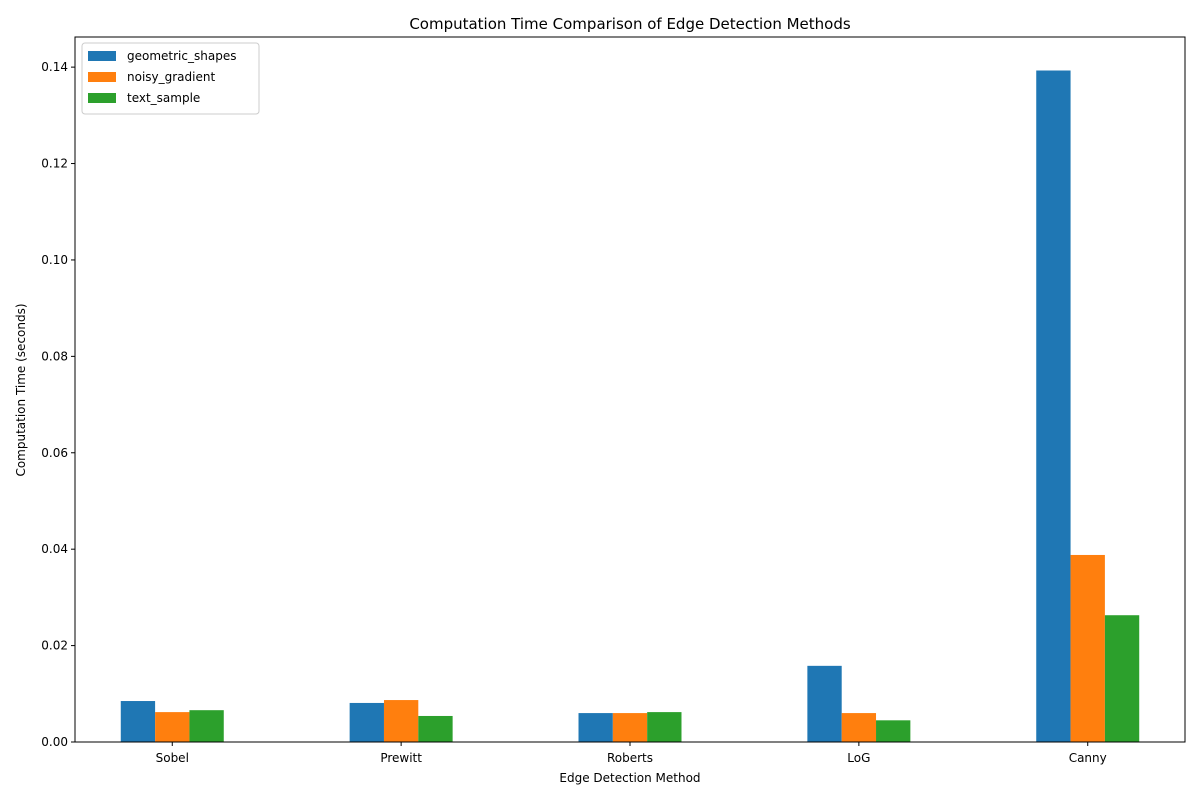 The image size is (1200, 804). What do you see at coordinates (824, 703) in the screenshot?
I see `bar-geometric_shapes-log` at bounding box center [824, 703].